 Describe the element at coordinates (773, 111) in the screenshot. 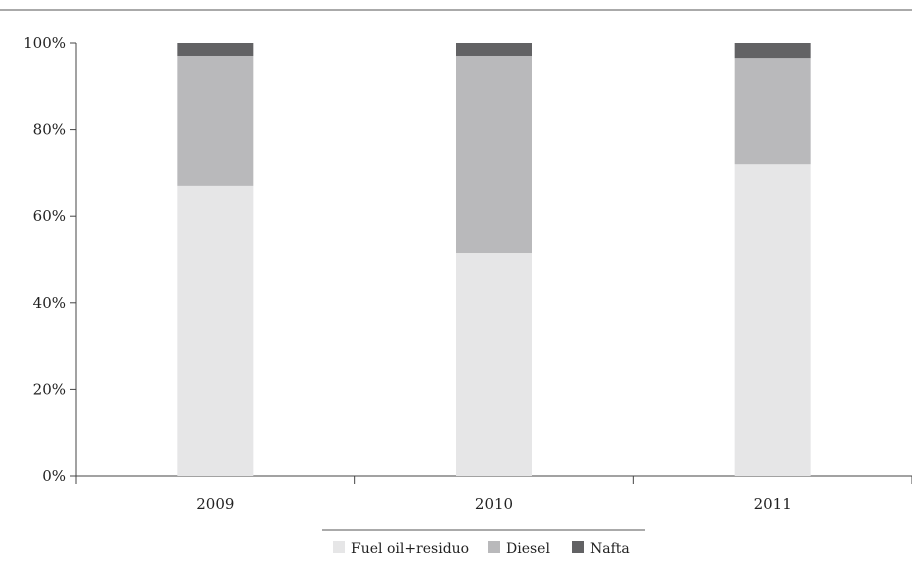

I see `bar-segment-diesel-2011` at that location.